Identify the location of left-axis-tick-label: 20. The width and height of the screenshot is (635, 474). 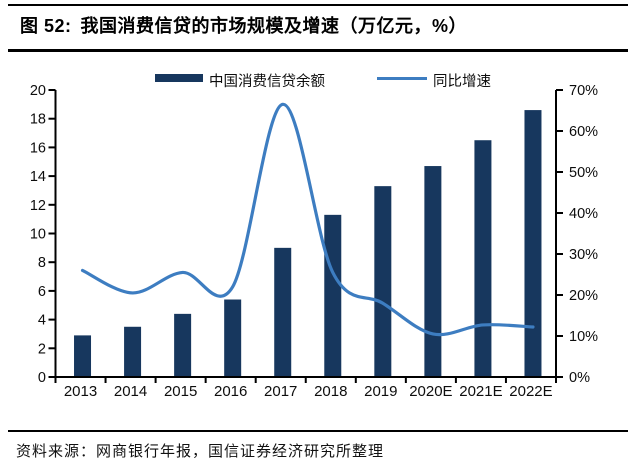
(38, 91).